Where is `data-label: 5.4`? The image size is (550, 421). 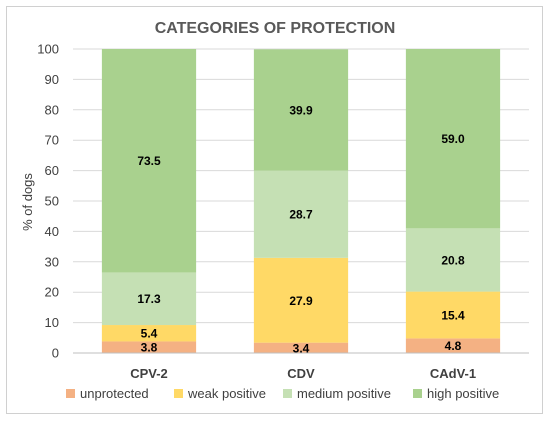 data-label: 5.4 is located at coordinates (149, 334).